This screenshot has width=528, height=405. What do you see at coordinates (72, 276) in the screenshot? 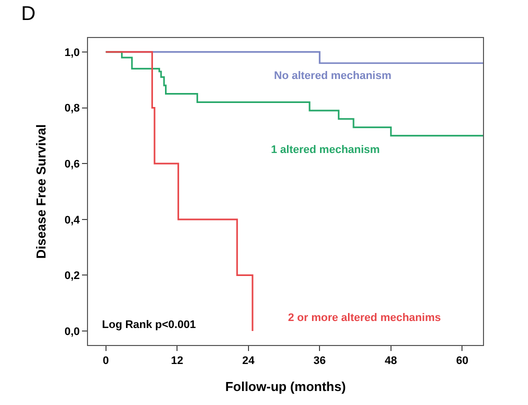
I see `y-tick-label: 0,2` at bounding box center [72, 276].